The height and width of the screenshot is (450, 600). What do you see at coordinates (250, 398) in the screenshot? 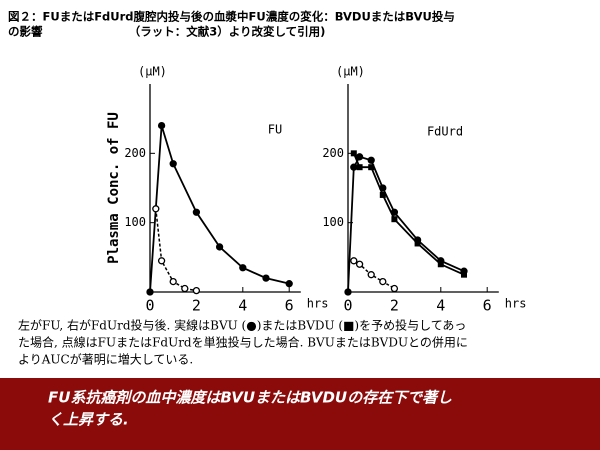
I see `footer-line: FU系抗癌剤の血中濃度はBVUまたはBVDUの存在下で著し` at bounding box center [250, 398].